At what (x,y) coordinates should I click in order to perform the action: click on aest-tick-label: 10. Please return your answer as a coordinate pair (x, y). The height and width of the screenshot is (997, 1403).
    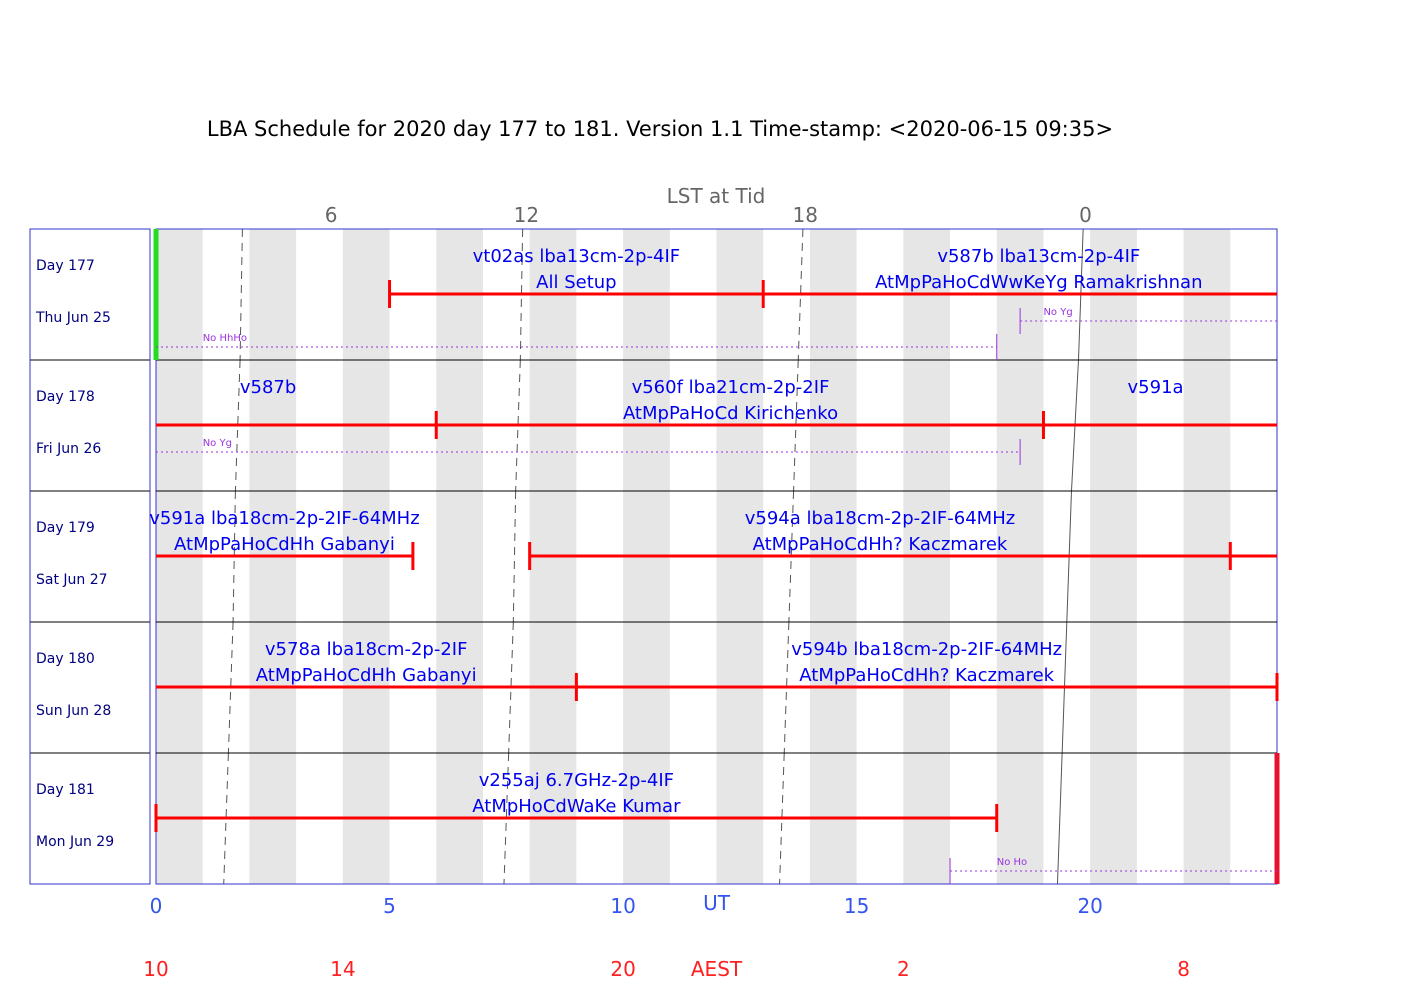
    Looking at the image, I should click on (155, 969).